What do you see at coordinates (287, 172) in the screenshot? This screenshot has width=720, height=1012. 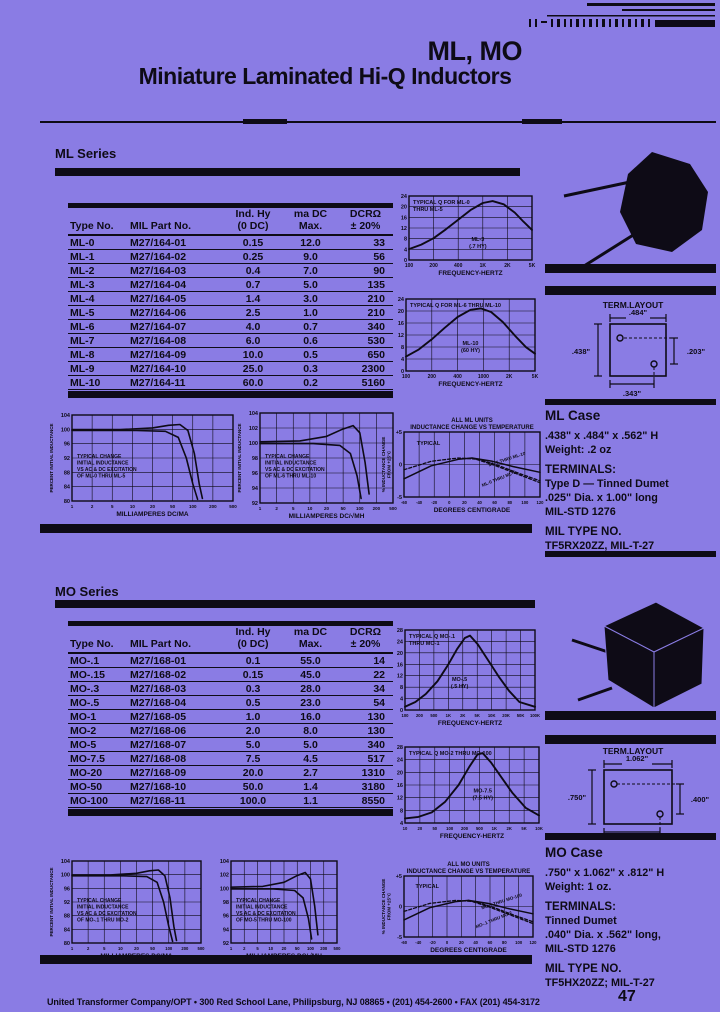 I see `ml-series-rule` at bounding box center [287, 172].